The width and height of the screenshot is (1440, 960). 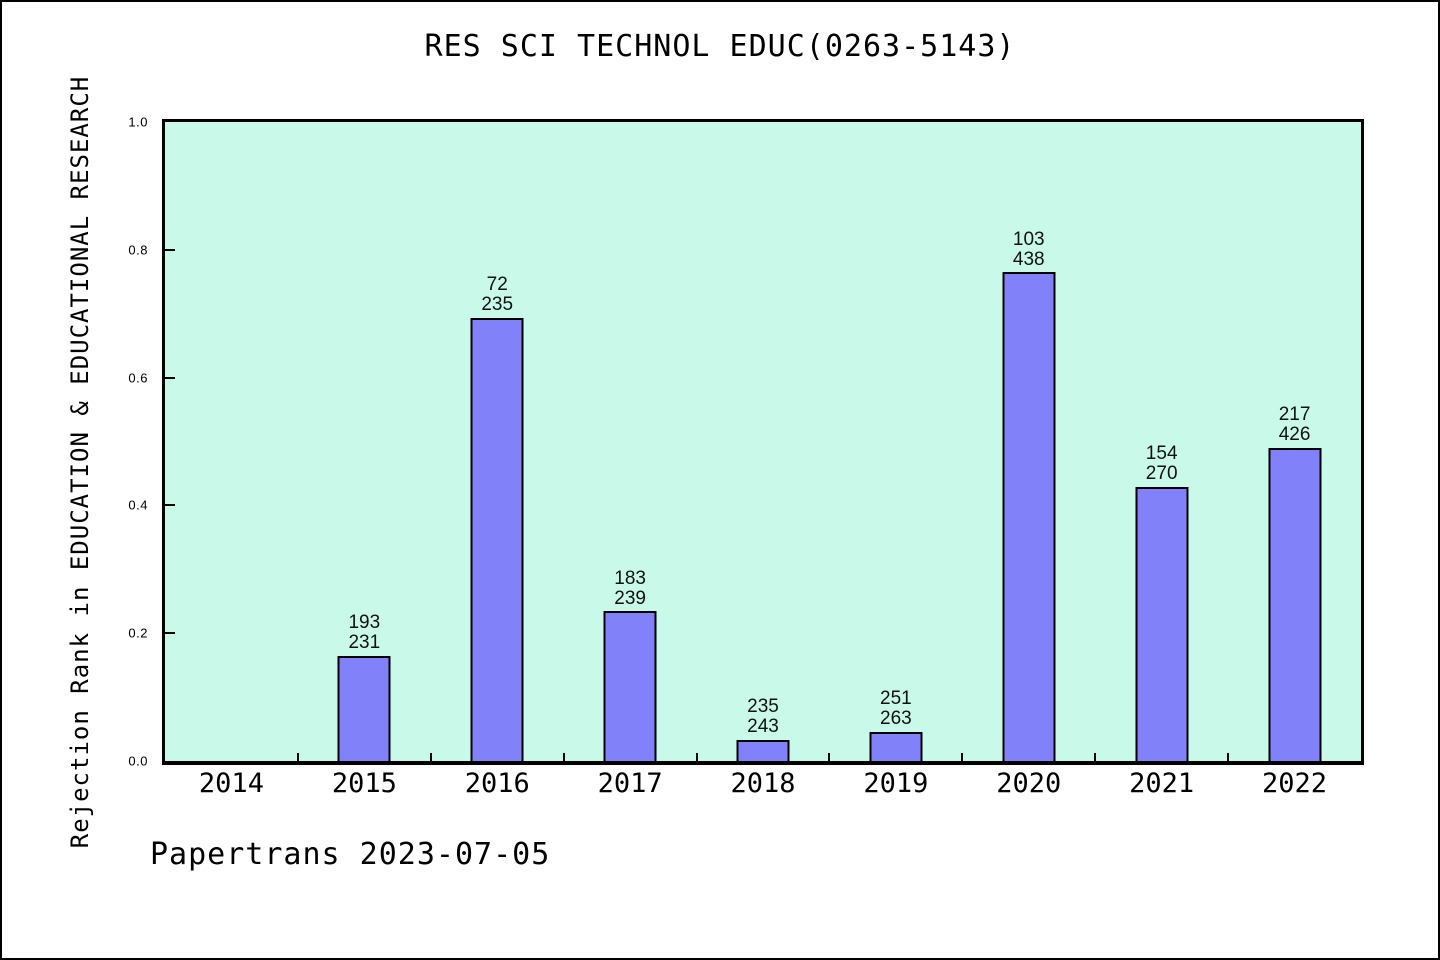 I want to click on y-tick-label: 0.0, so click(x=138, y=761).